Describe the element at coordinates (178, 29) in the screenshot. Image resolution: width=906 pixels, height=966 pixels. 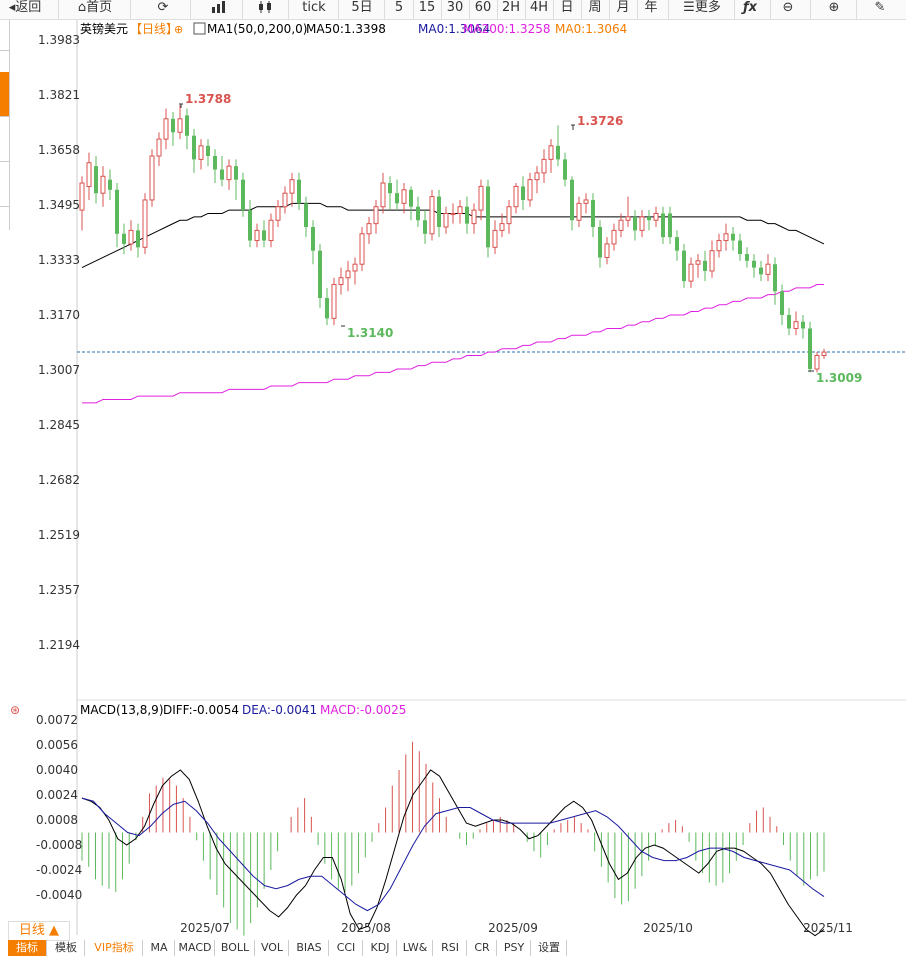
I see `settings-icon: ⊕` at that location.